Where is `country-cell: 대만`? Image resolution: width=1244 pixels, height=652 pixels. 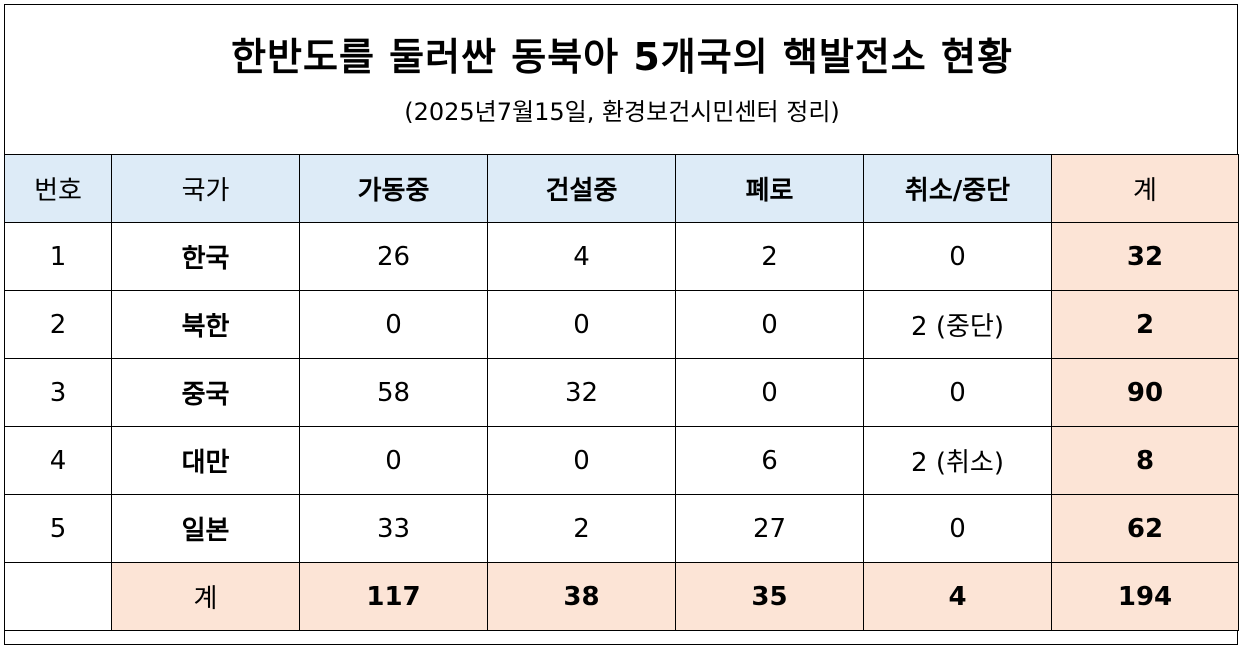
country-cell: 대만 is located at coordinates (205, 460).